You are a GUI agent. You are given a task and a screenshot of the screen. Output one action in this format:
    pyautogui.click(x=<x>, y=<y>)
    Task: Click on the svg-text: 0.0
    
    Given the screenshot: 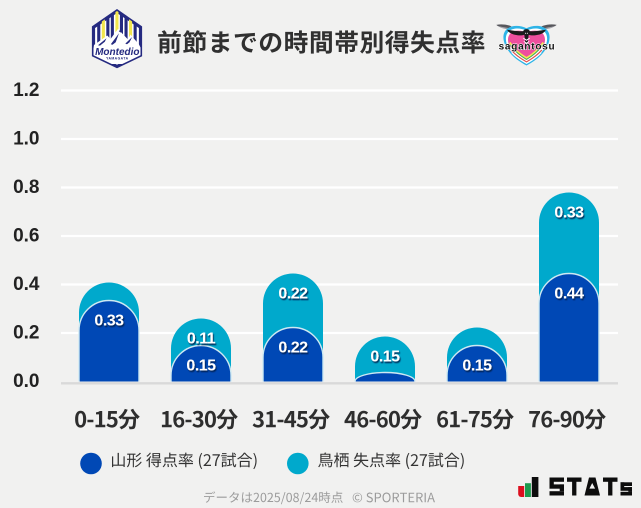 What is the action you would take?
    pyautogui.click(x=26, y=381)
    